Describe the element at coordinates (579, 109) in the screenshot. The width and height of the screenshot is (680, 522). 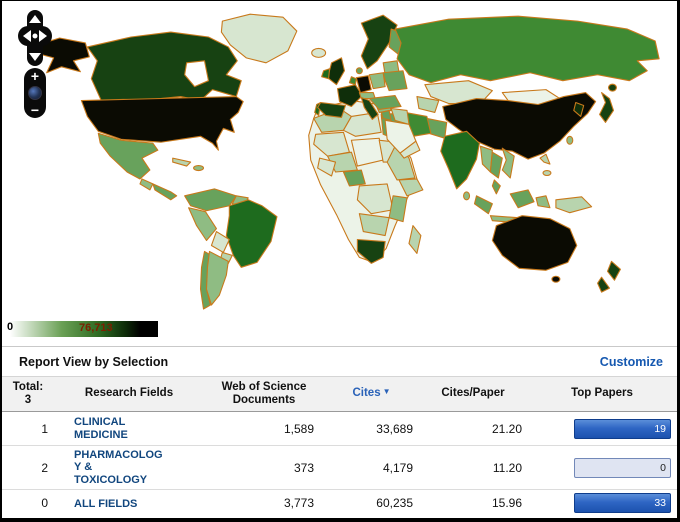
I see `map-region-korea` at that location.